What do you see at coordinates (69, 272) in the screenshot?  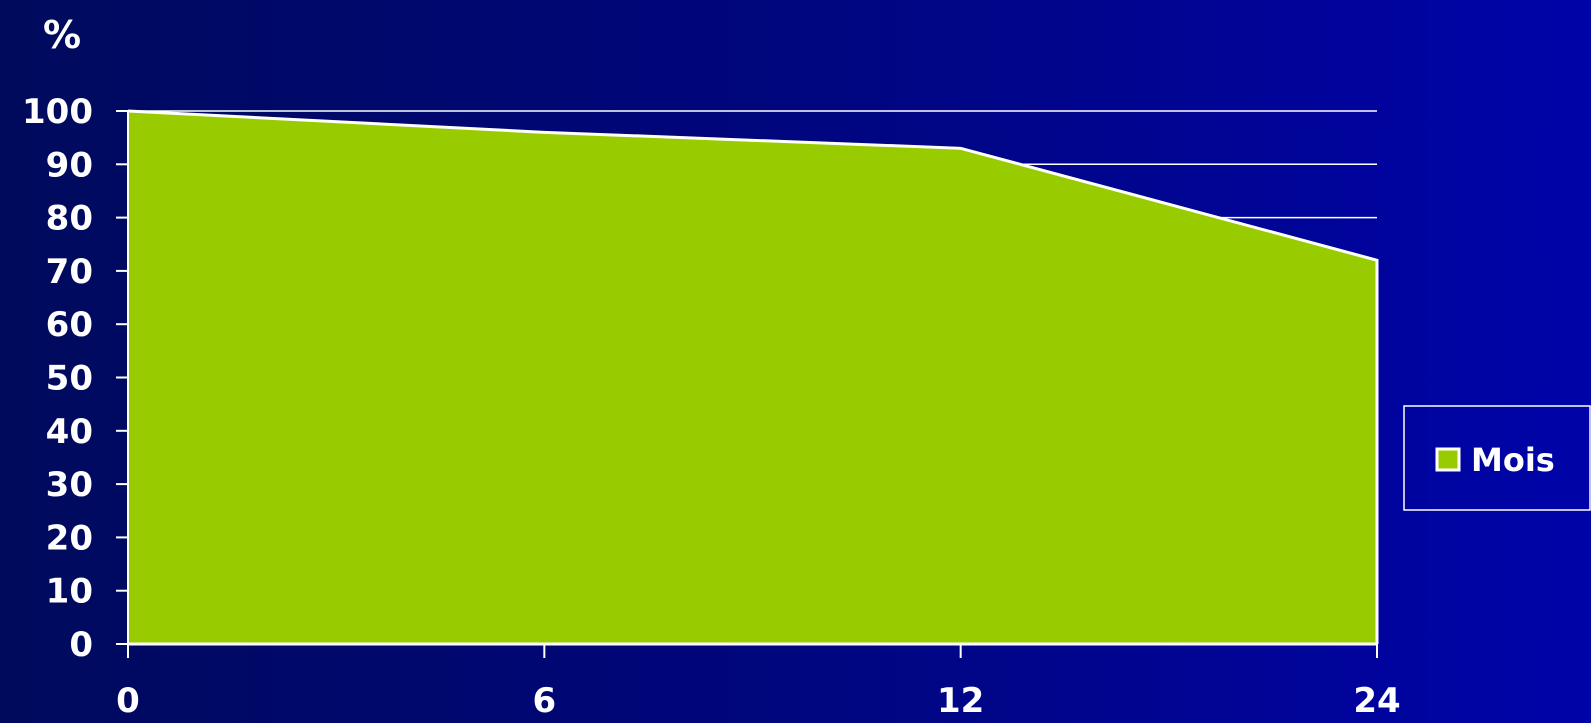 I see `y-tick-label: 70` at bounding box center [69, 272].